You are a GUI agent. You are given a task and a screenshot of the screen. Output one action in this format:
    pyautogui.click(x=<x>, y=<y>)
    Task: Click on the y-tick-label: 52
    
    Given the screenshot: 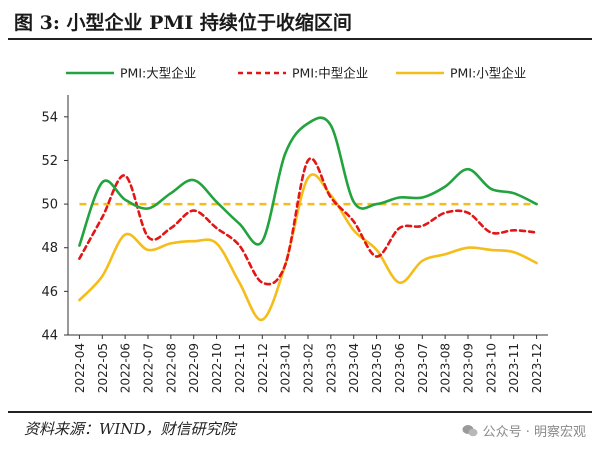 What is the action you would take?
    pyautogui.click(x=49, y=161)
    